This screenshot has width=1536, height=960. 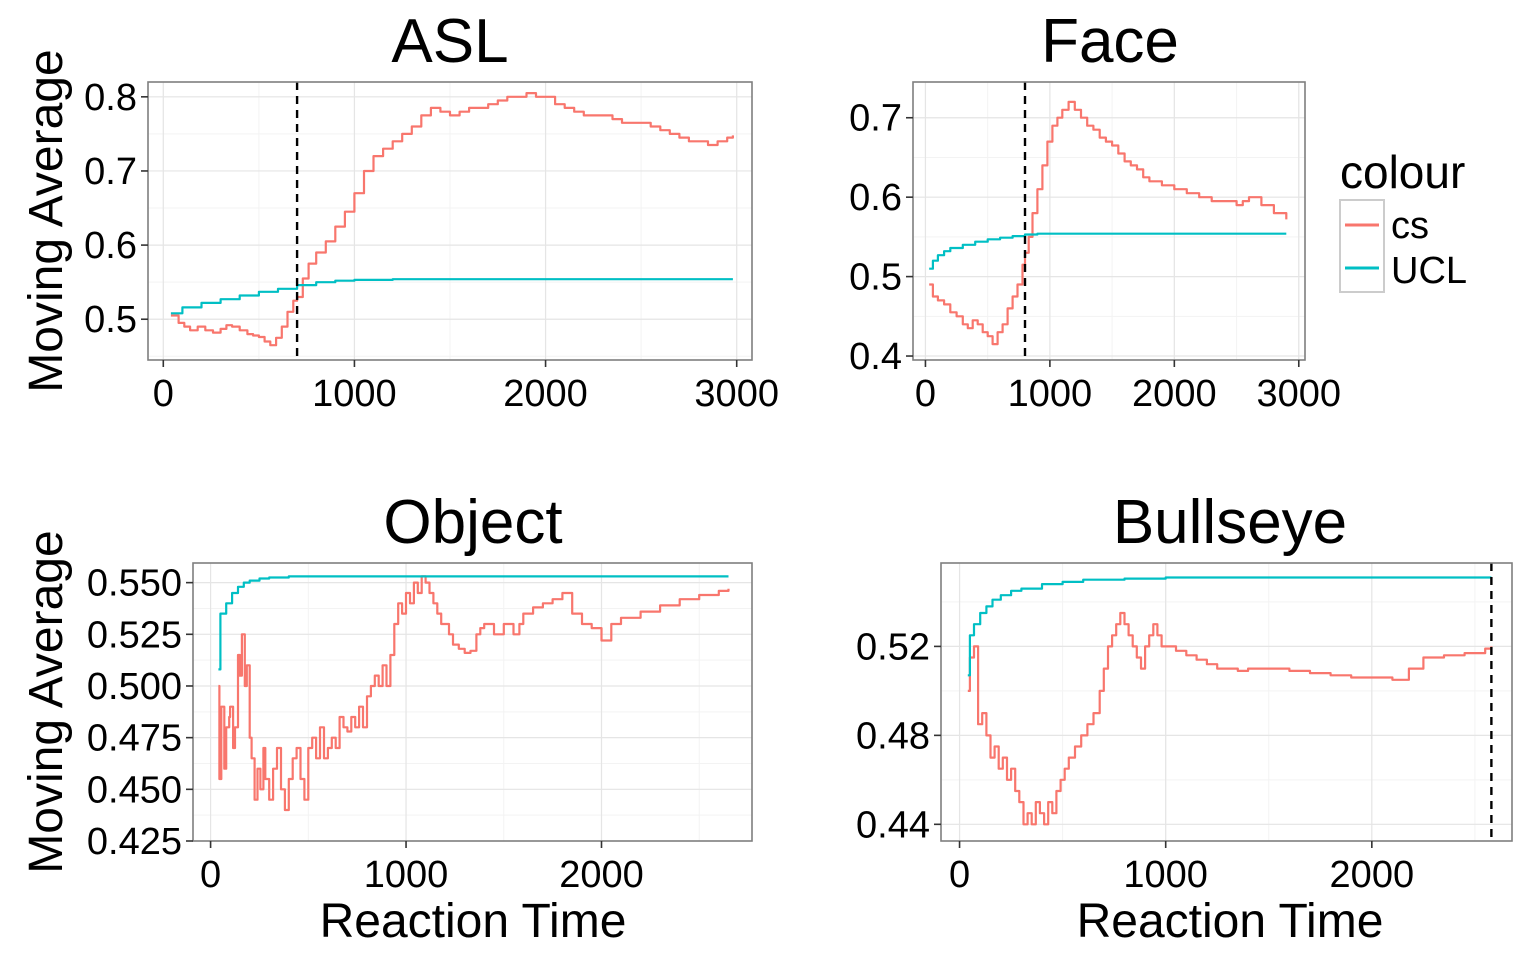 What do you see at coordinates (1410, 226) in the screenshot?
I see `legend-label-cs: cs` at bounding box center [1410, 226].